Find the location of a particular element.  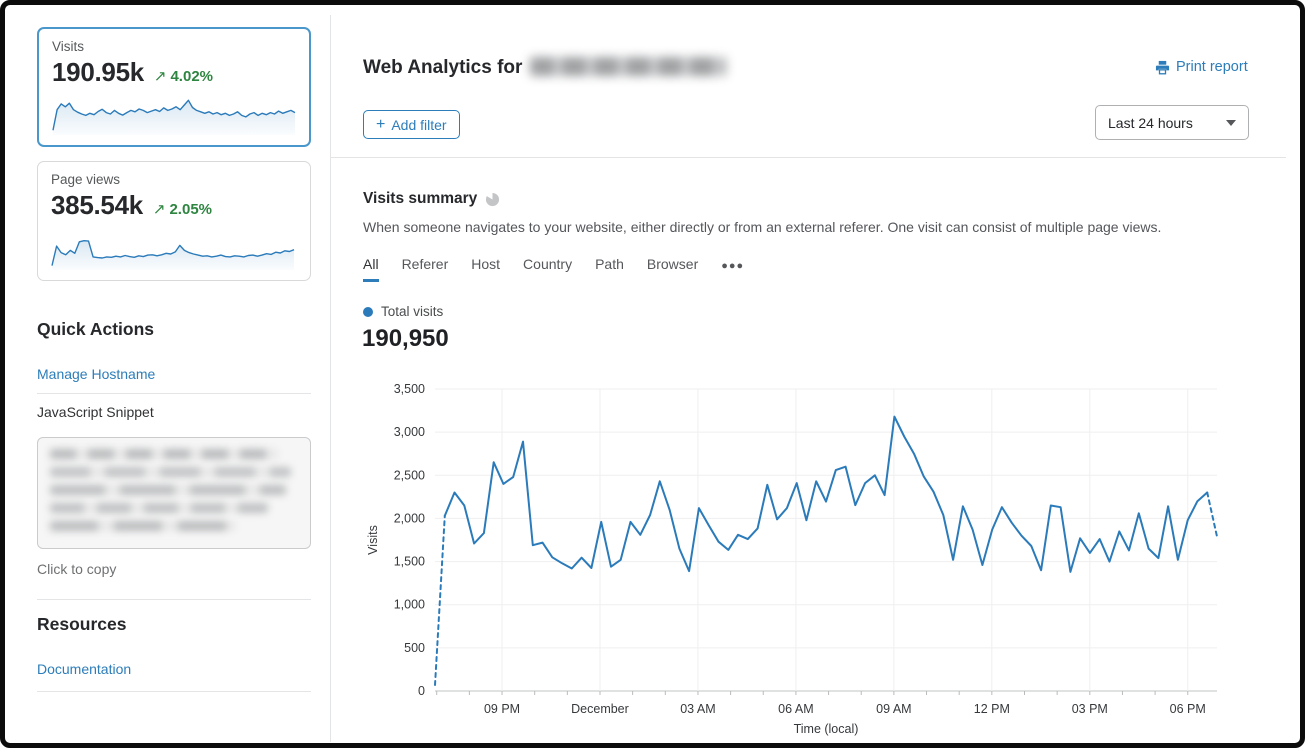

svg-text: 2,500 is located at coordinates (409, 475).